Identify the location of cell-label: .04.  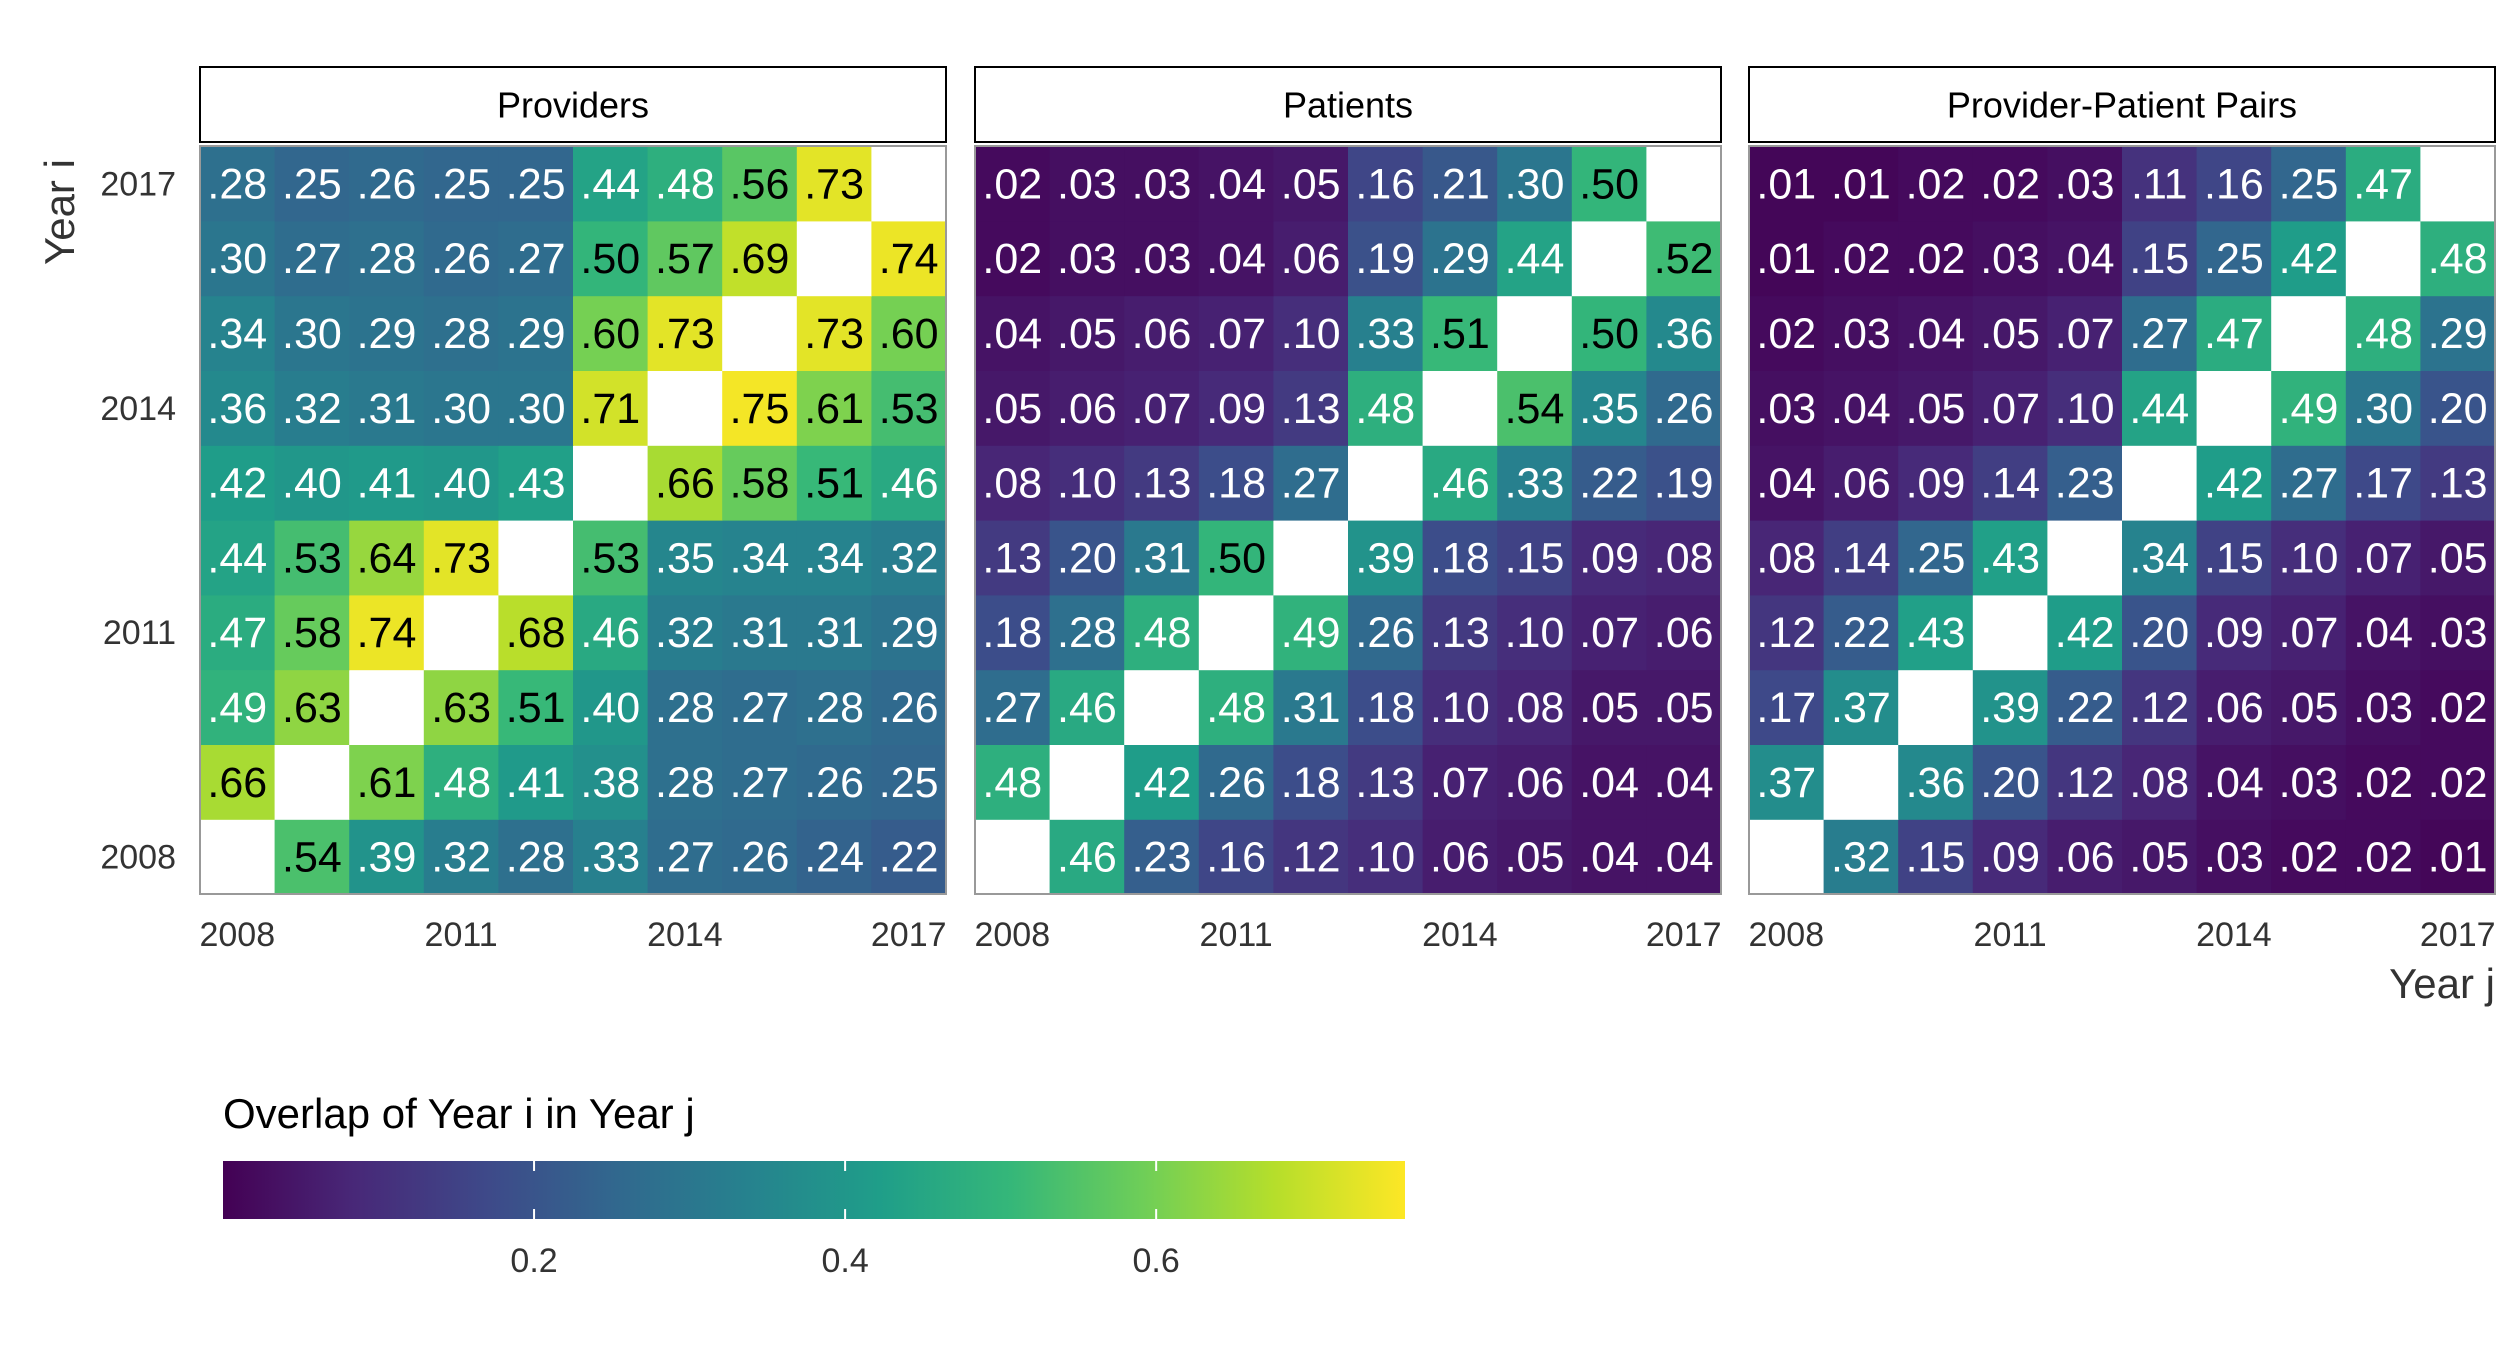
(2085, 259).